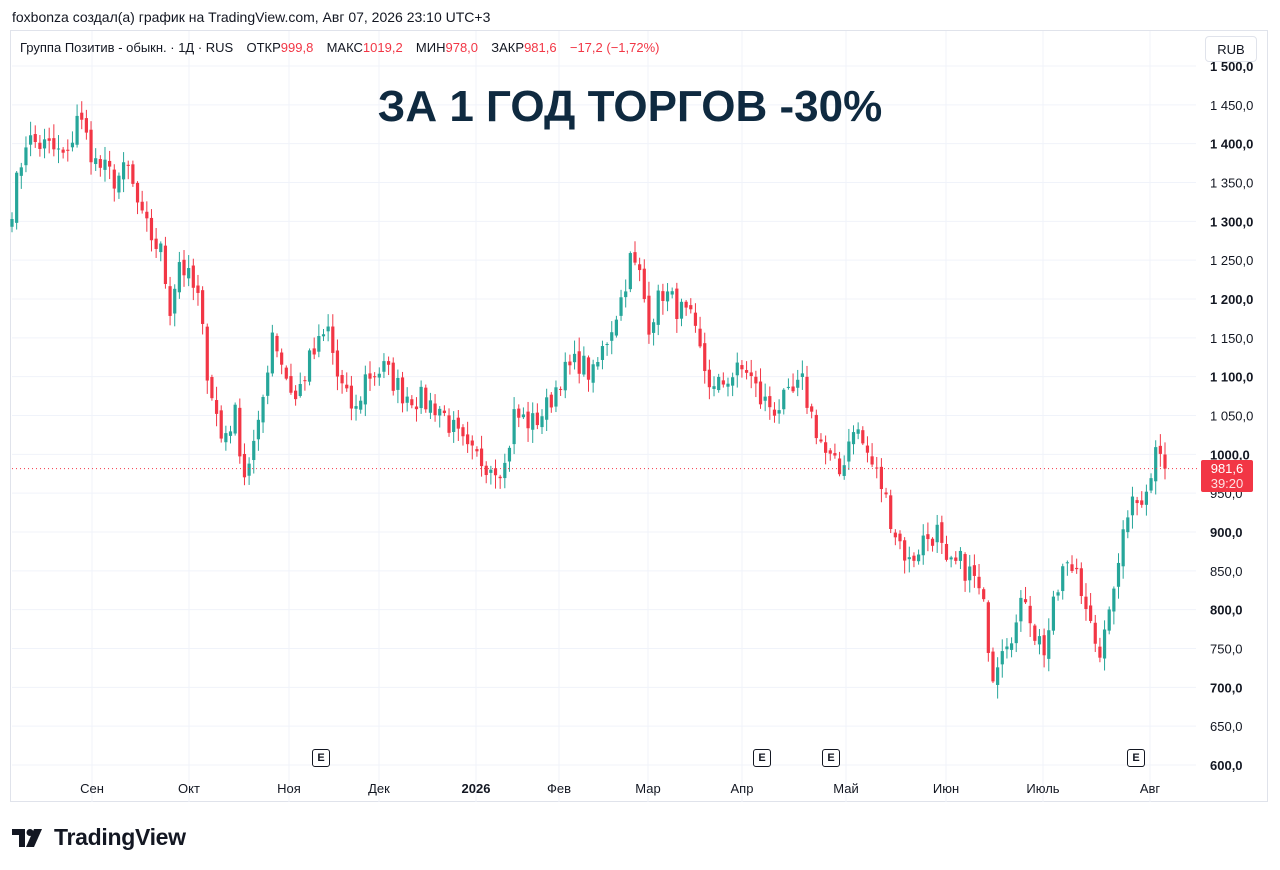 Image resolution: width=1280 pixels, height=870 pixels. Describe the element at coordinates (430, 47) in the screenshot. I see `low-label: МИН` at that location.